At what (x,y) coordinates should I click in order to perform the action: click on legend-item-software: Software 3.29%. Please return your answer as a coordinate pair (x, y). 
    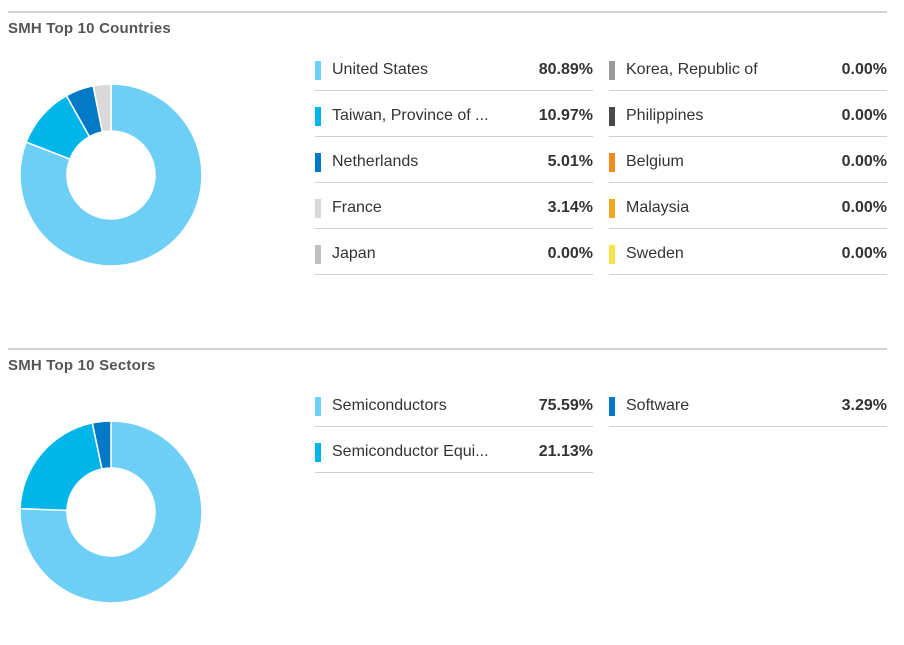
    Looking at the image, I should click on (748, 404).